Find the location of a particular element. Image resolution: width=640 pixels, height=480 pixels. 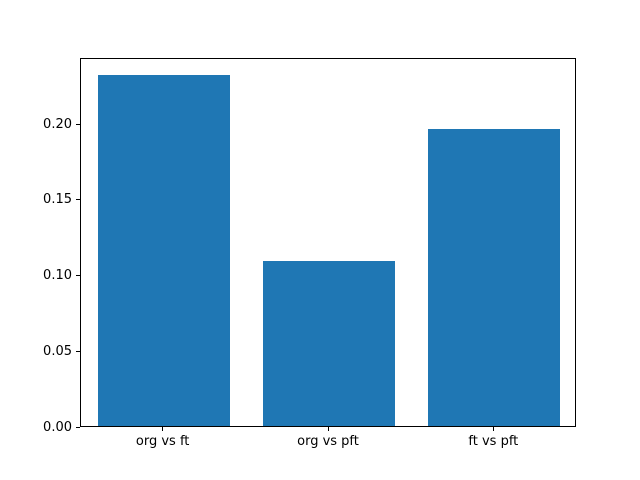

x-tick-label: org vs ft is located at coordinates (162, 441).